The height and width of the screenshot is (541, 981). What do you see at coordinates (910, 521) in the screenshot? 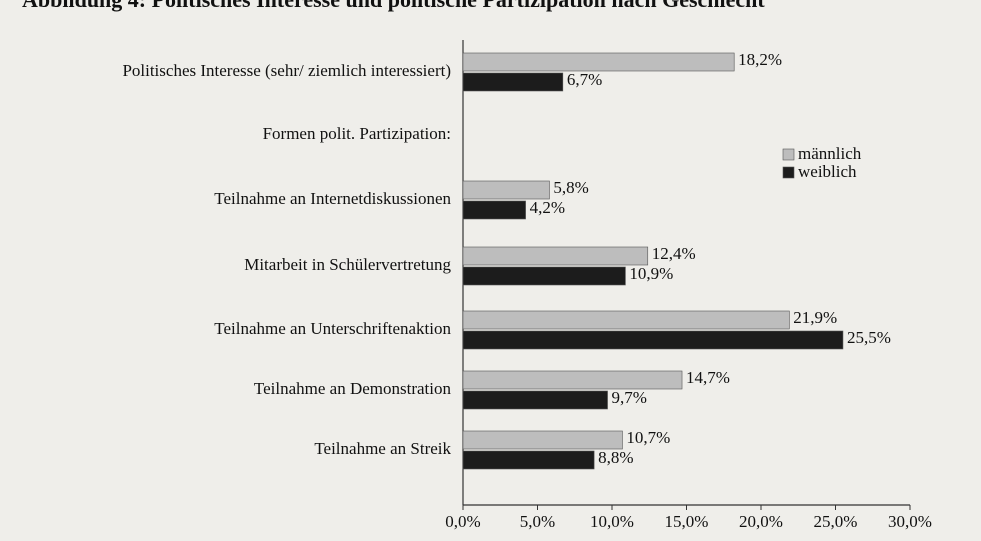
I see `x-tick-label: 30,0%` at bounding box center [910, 521].